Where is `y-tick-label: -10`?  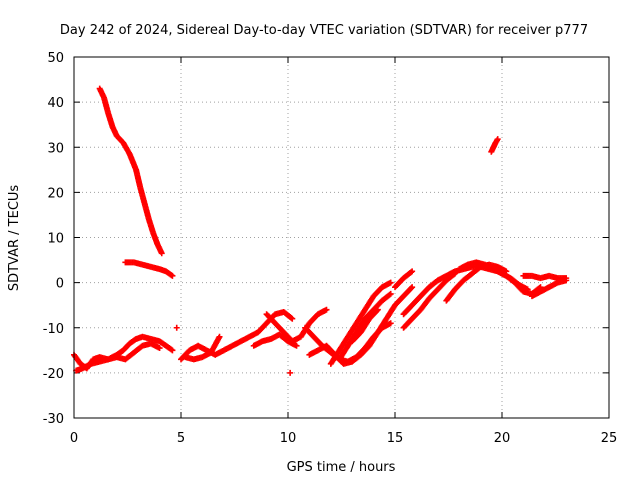 y-tick-label: -10 is located at coordinates (53, 329).